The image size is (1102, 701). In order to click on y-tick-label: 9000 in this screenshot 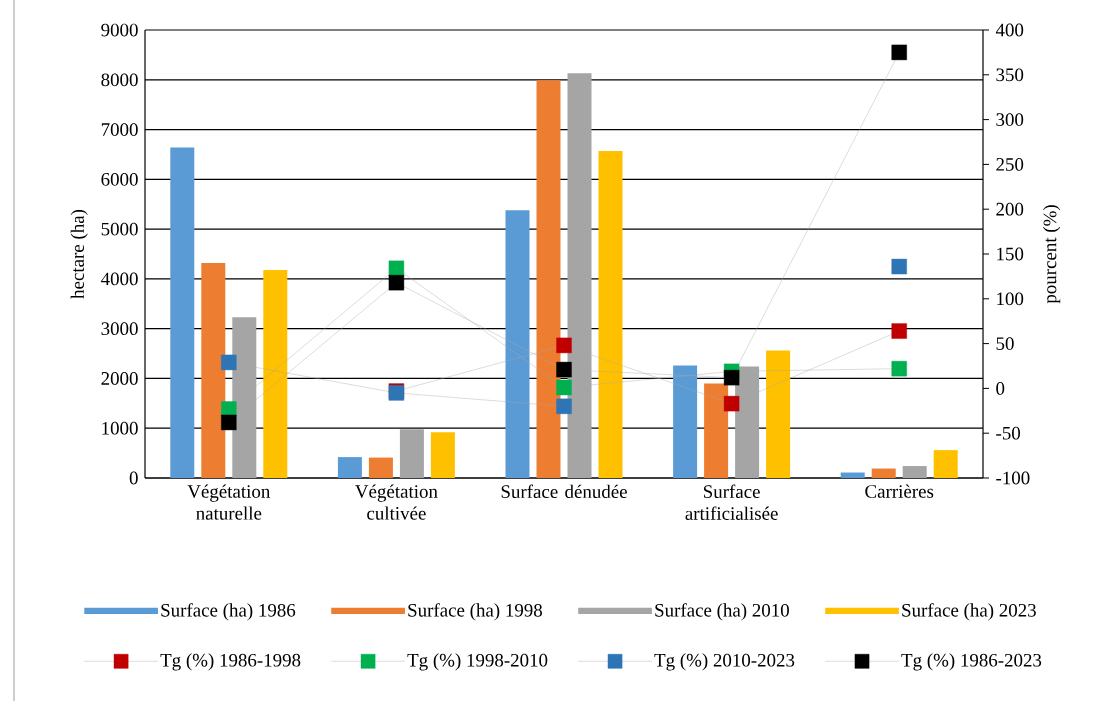, I will do `click(119, 30)`.